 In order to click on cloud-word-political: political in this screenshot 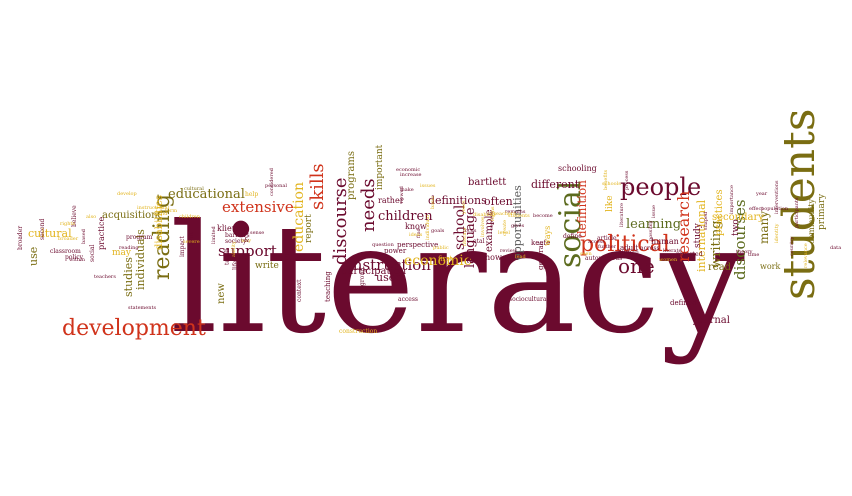, I will do `click(625, 244)`.